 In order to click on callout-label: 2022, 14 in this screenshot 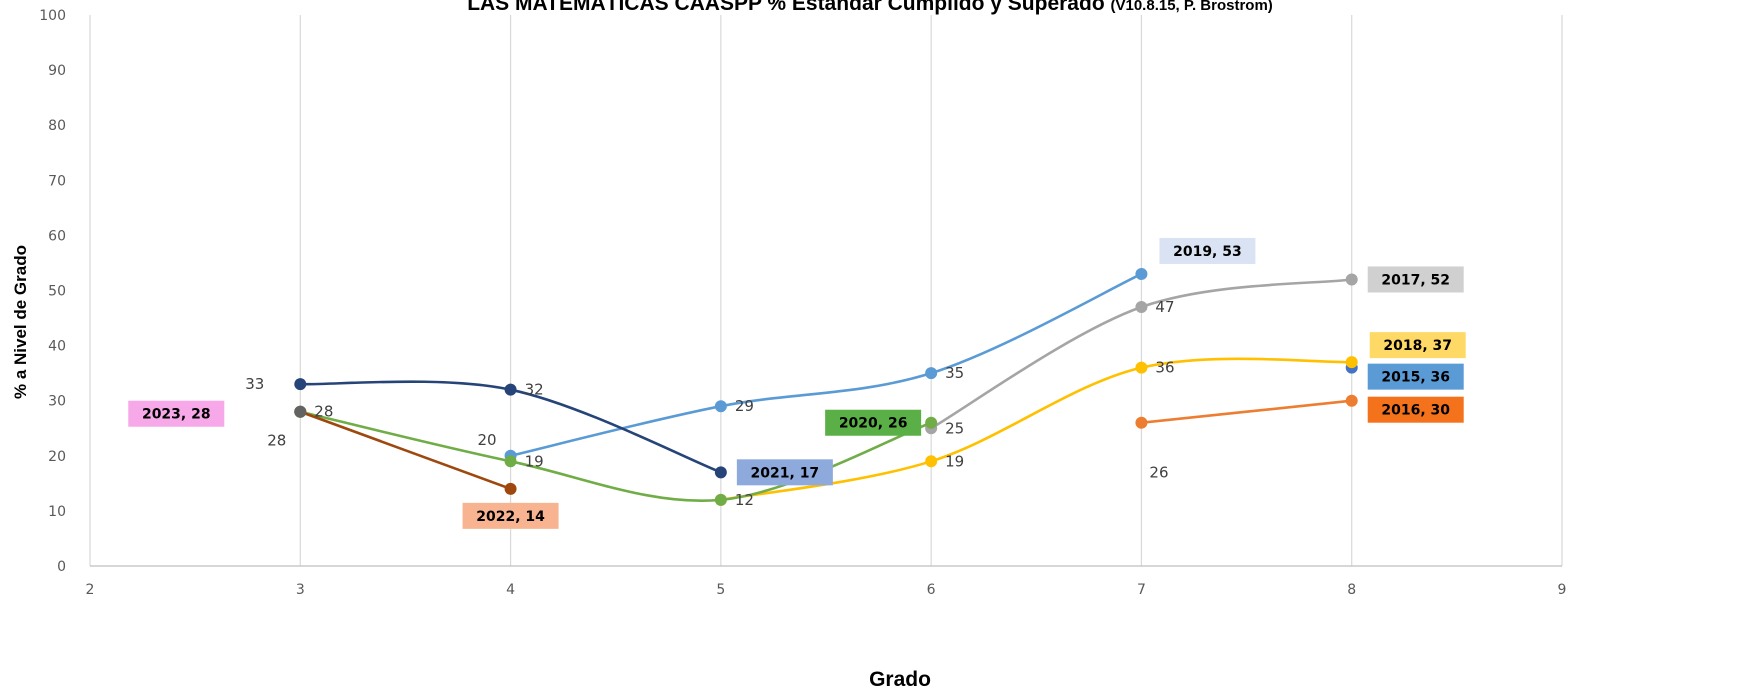, I will do `click(510, 517)`.